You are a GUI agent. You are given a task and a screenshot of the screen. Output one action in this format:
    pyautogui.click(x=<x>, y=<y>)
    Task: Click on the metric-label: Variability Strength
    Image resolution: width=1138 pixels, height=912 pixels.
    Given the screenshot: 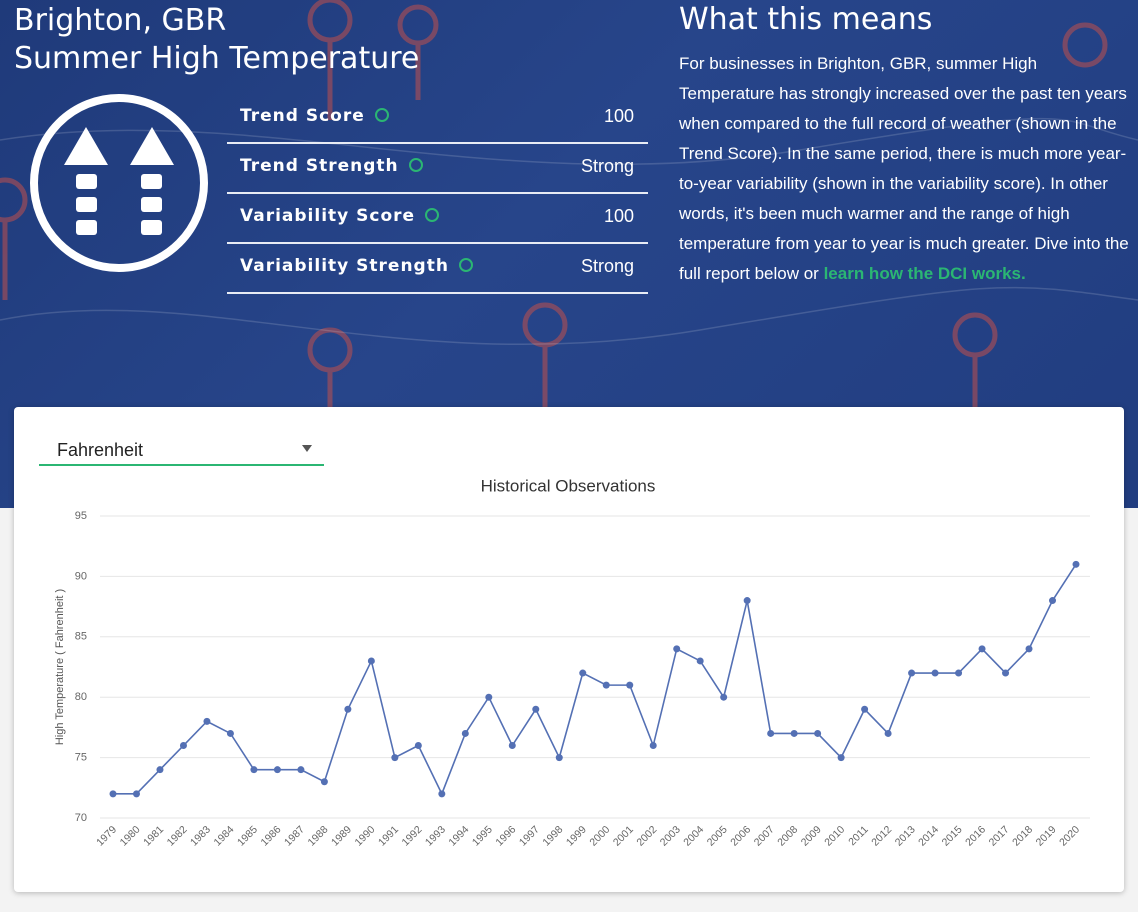 What is the action you would take?
    pyautogui.click(x=356, y=266)
    